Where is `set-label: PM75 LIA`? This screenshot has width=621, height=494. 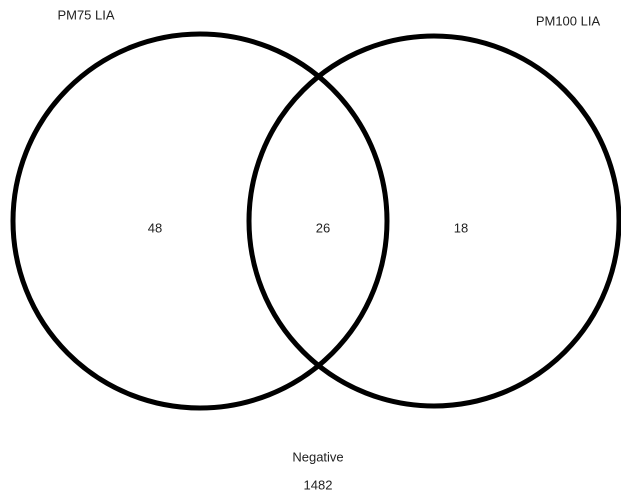 set-label: PM75 LIA is located at coordinates (85, 14).